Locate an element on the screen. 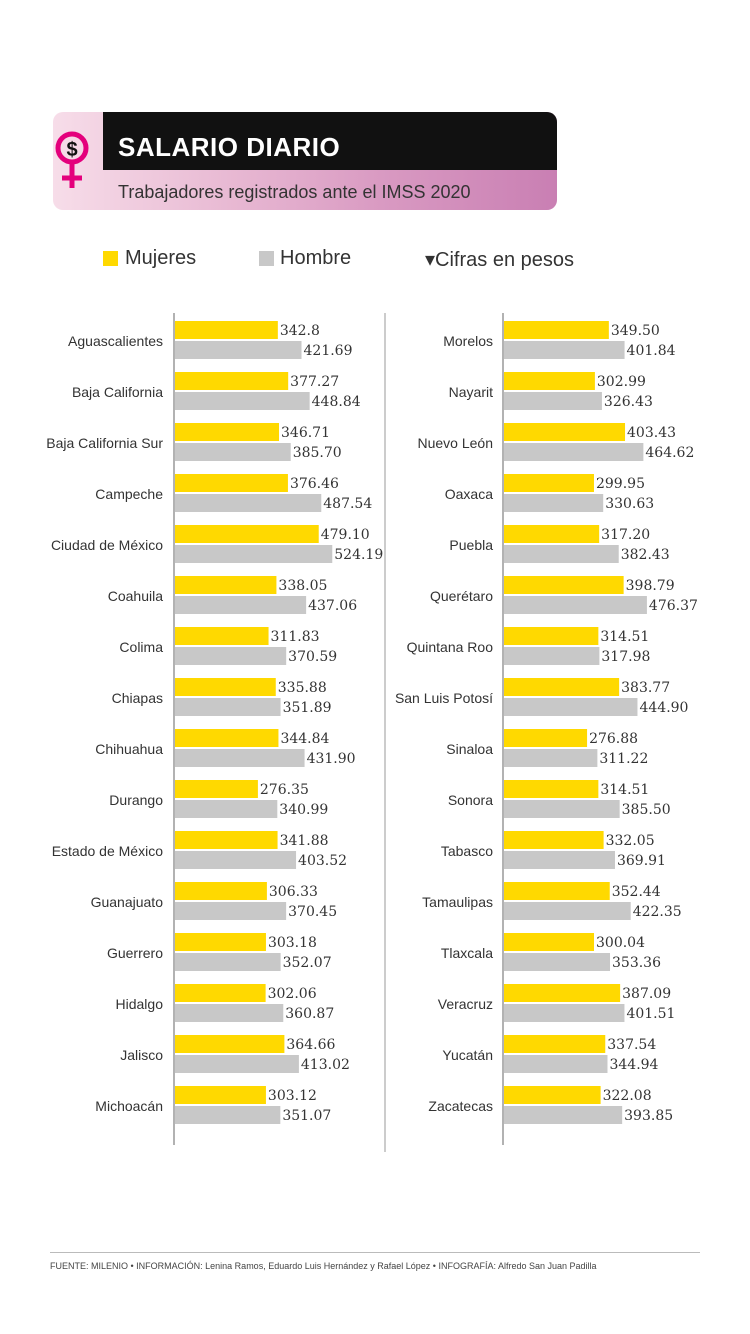 The image size is (750, 1334). category-label: Campeche is located at coordinates (129, 494).